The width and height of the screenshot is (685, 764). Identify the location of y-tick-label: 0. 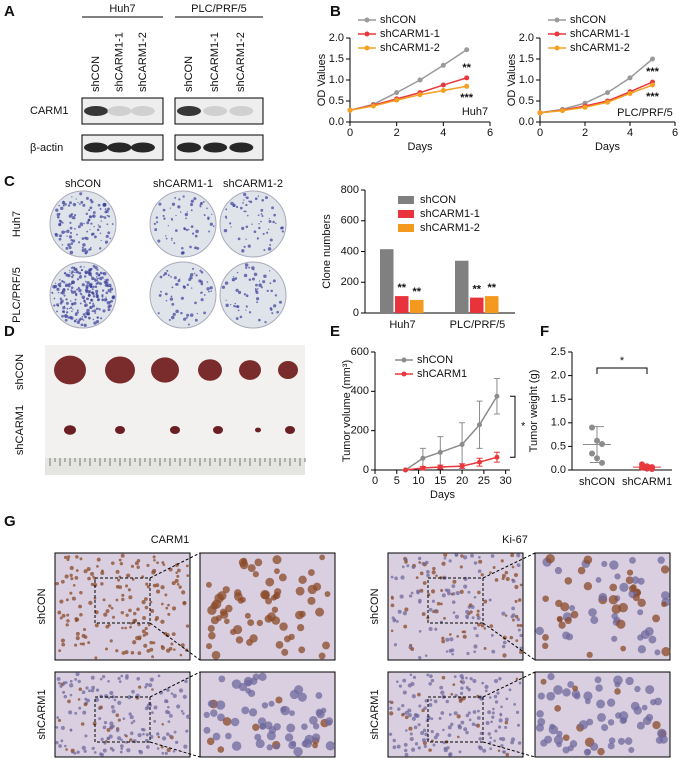
(366, 470).